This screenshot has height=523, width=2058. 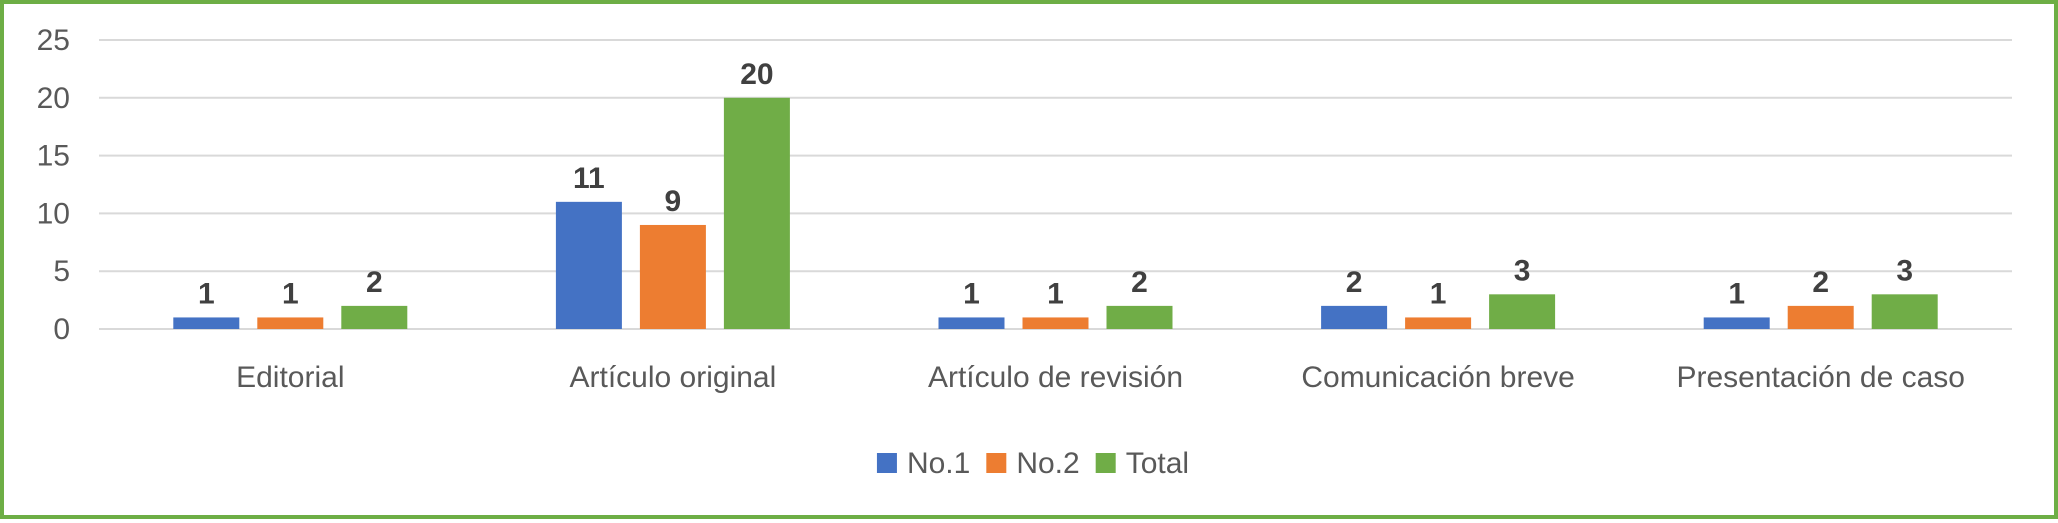 What do you see at coordinates (1820, 377) in the screenshot?
I see `x-category-label: Presentación de caso` at bounding box center [1820, 377].